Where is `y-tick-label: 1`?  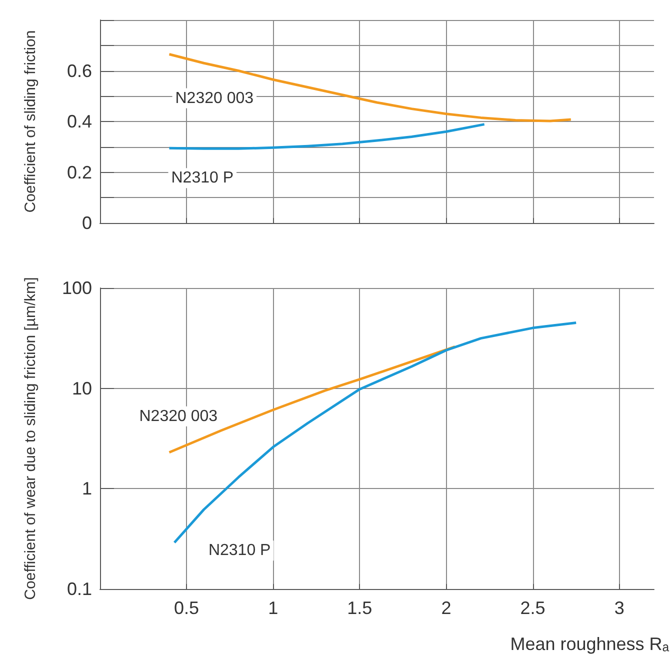 y-tick-label: 1 is located at coordinates (87, 488).